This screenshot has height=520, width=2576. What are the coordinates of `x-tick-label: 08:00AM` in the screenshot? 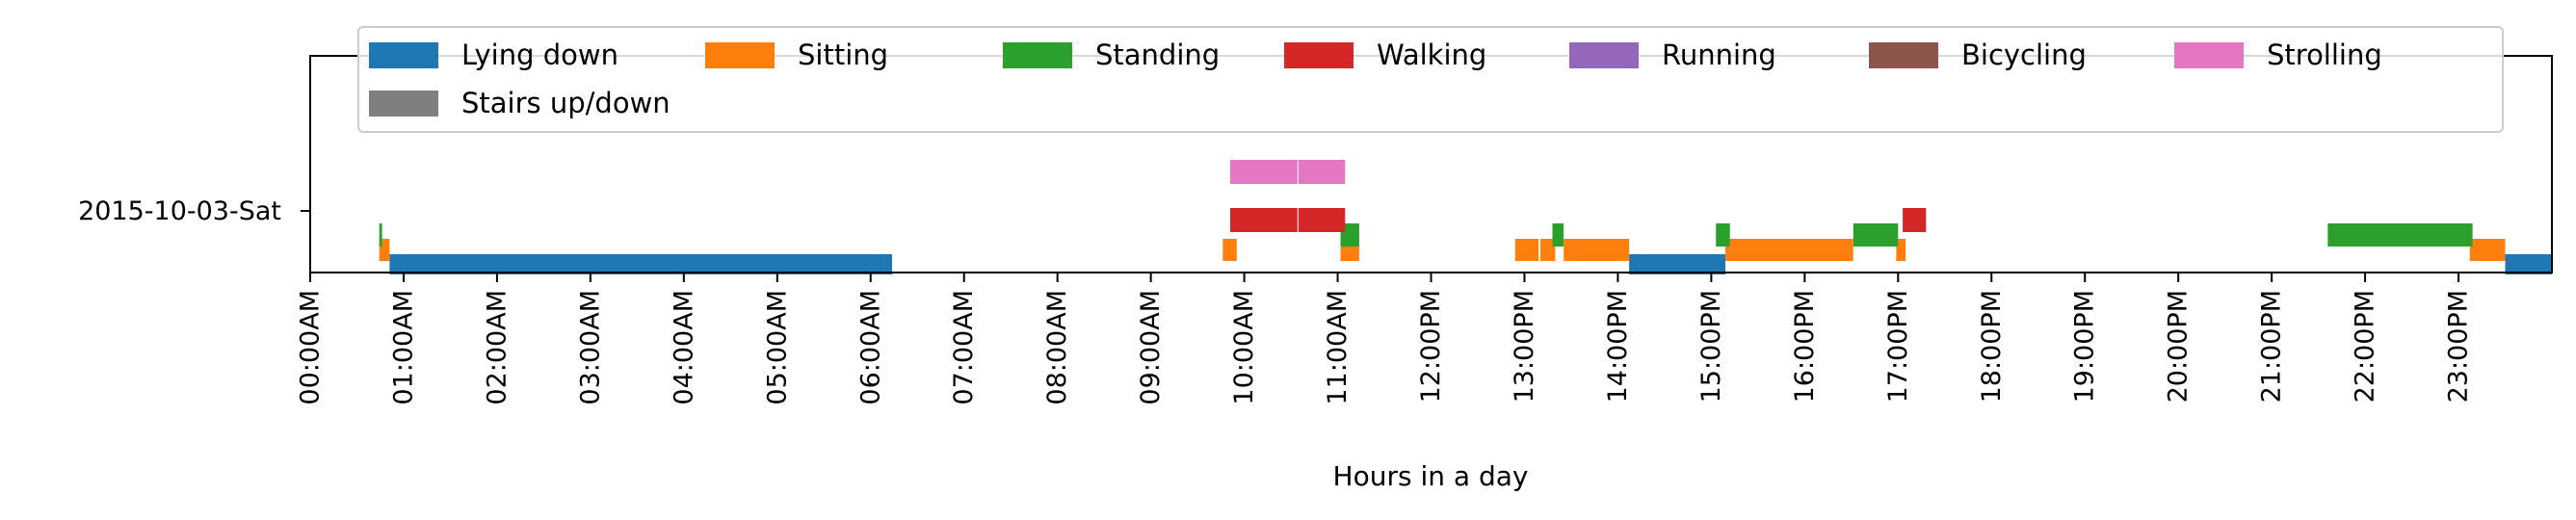 It's located at (1057, 347).